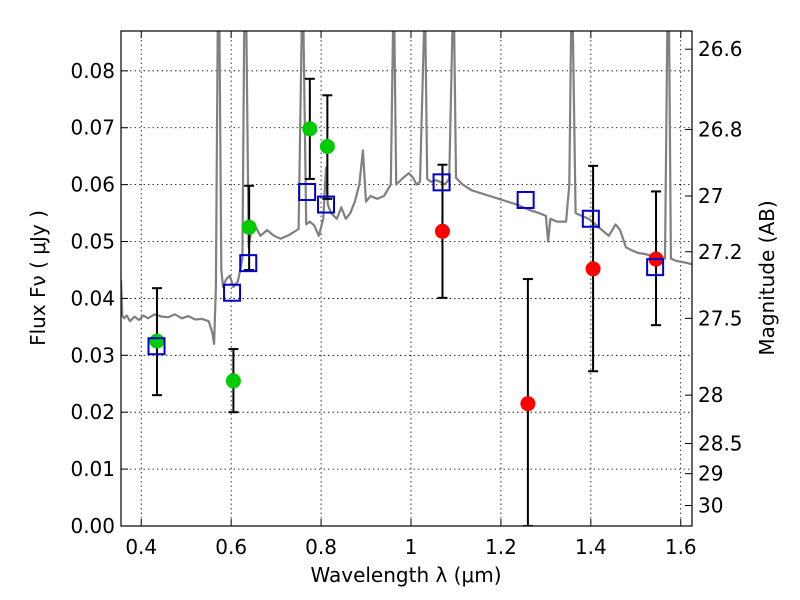  I want to click on right-tick-label: 26.8, so click(720, 129).